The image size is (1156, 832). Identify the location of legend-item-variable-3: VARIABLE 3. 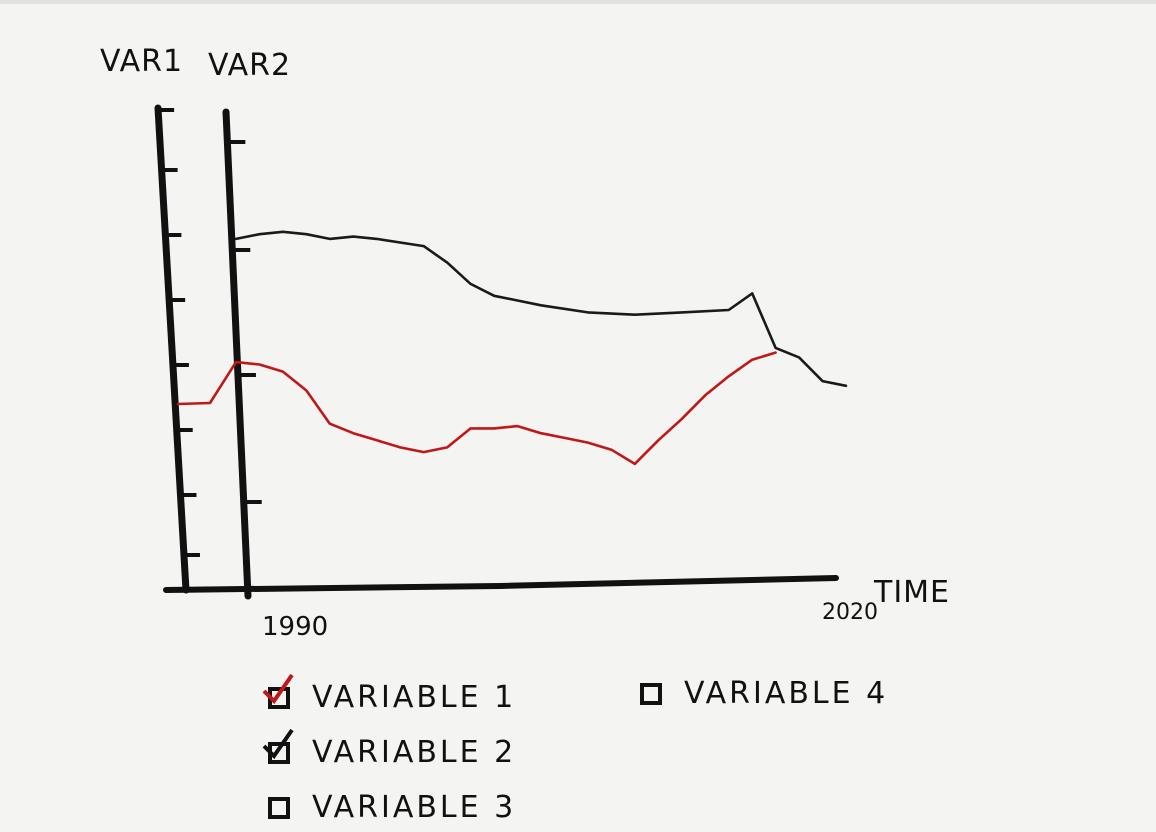
(392, 807).